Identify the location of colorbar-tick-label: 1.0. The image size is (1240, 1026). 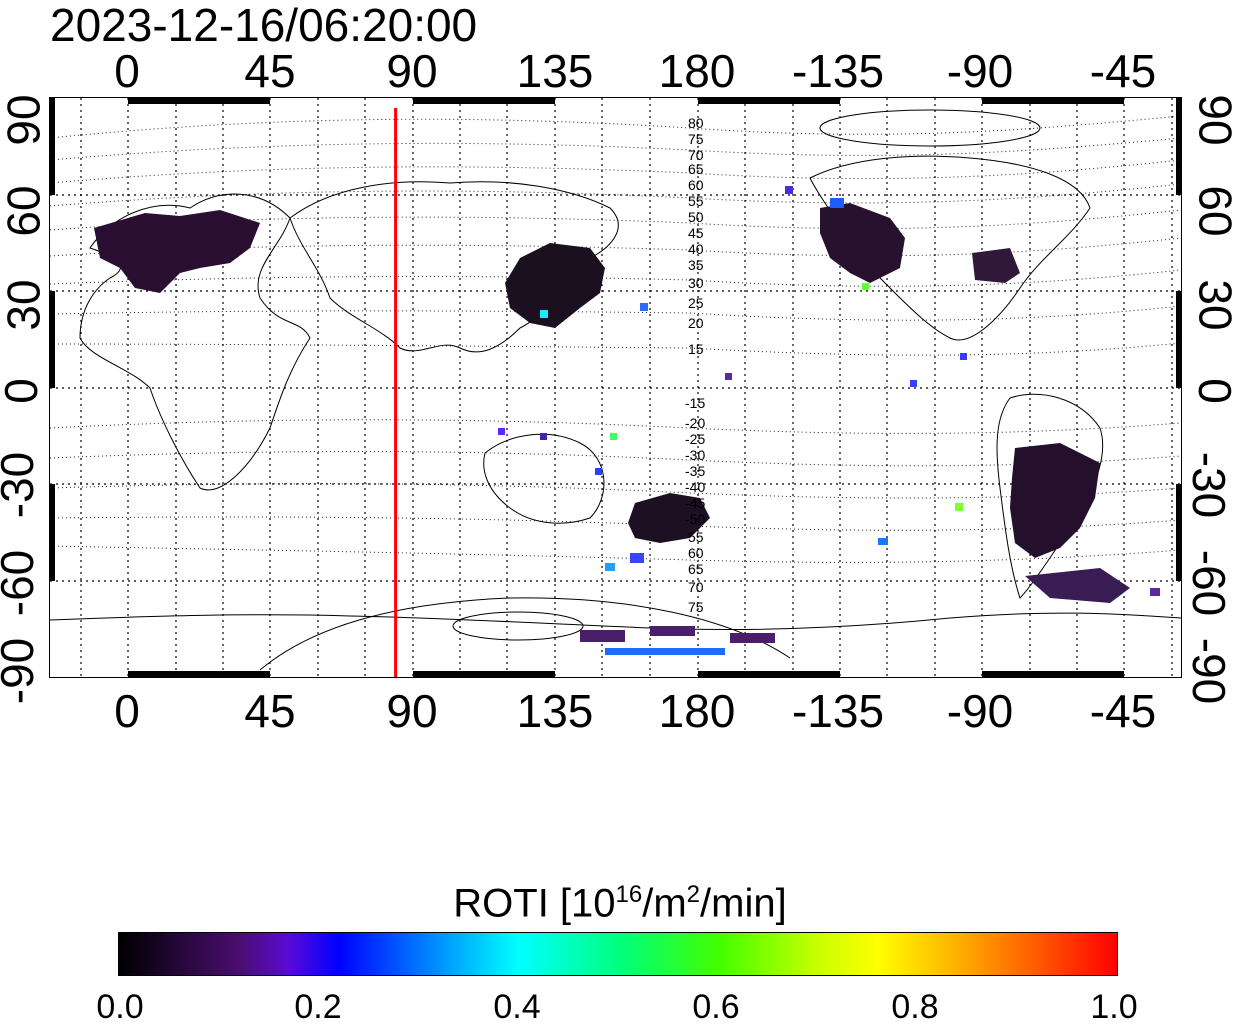
(1114, 1007).